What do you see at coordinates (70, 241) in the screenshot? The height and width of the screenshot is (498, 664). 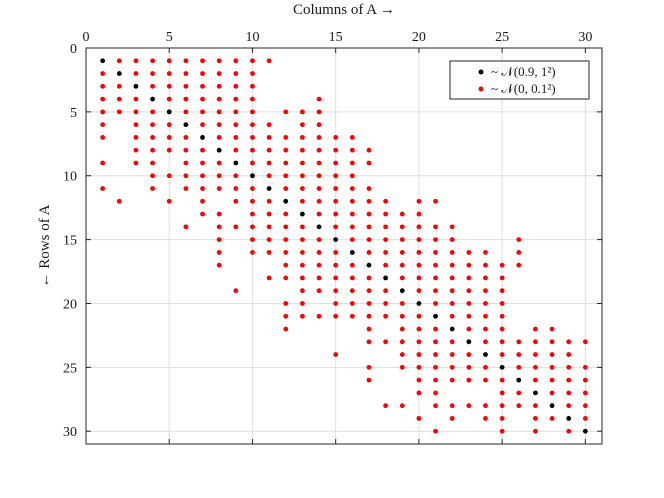 I see `y-tick-label: 15` at bounding box center [70, 241].